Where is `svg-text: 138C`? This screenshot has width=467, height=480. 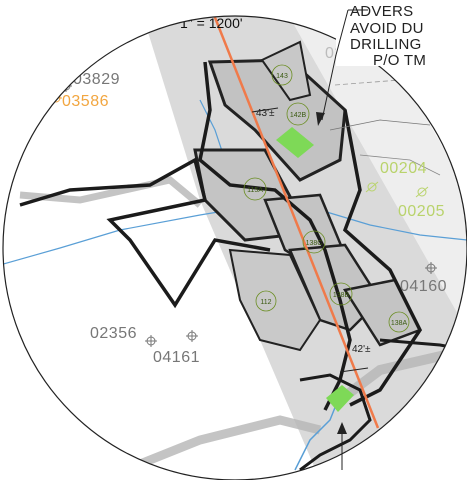 svg-text: 138C is located at coordinates (314, 243).